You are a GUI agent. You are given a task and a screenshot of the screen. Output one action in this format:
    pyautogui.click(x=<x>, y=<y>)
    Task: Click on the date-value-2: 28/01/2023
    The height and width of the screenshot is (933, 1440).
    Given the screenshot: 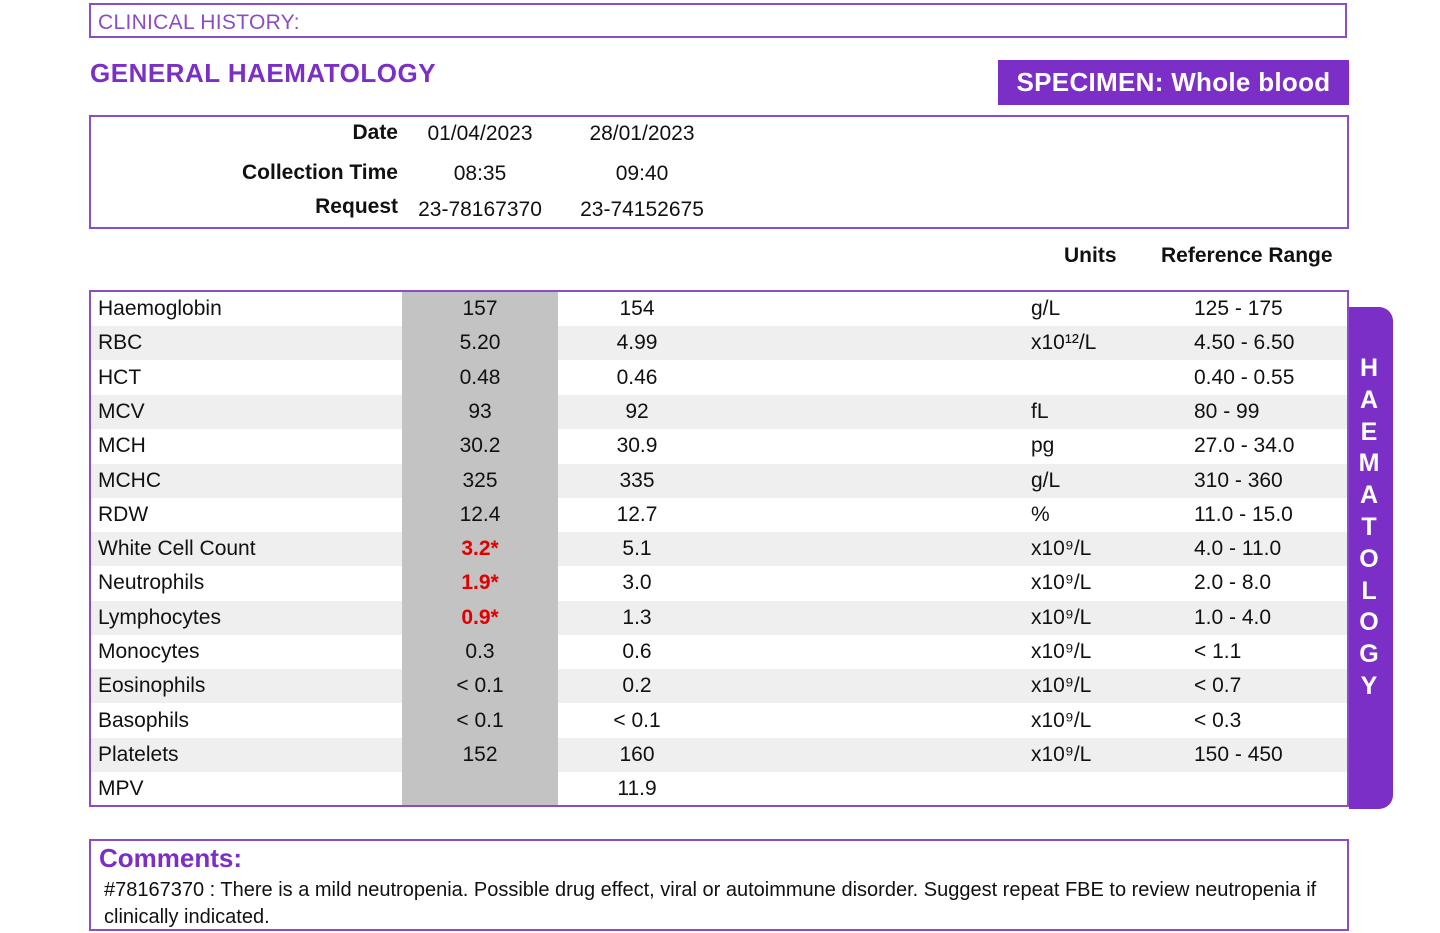 What is the action you would take?
    pyautogui.click(x=642, y=133)
    